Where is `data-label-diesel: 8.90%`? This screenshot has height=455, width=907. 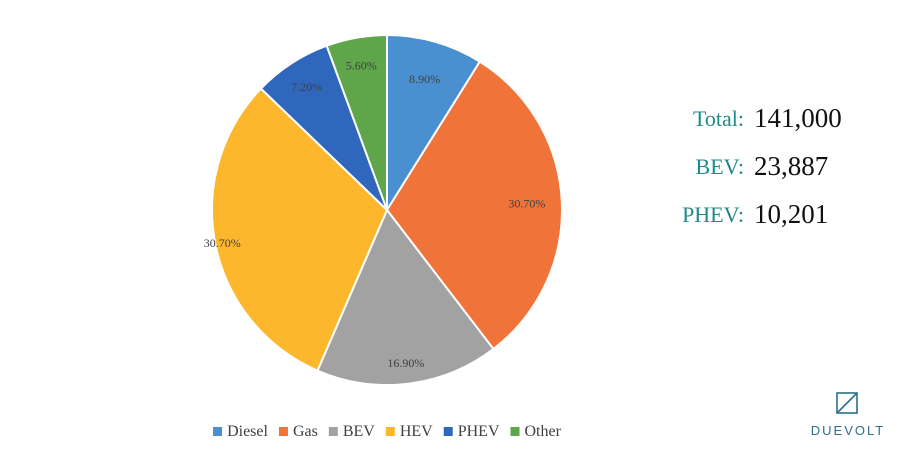 data-label-diesel: 8.90% is located at coordinates (424, 79).